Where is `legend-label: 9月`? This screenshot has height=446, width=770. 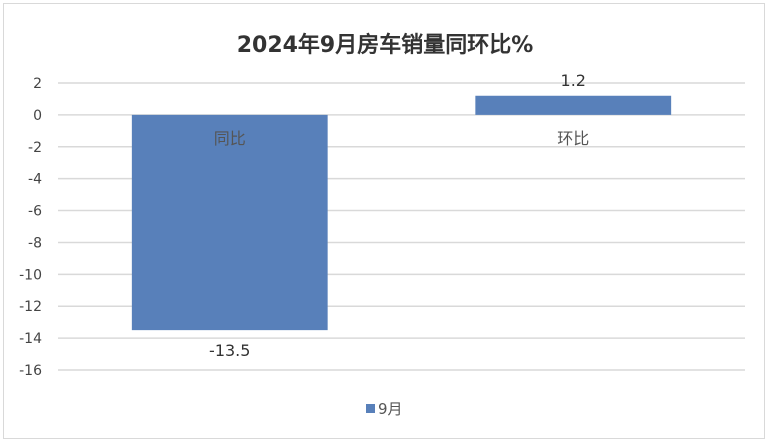 legend-label: 9月 is located at coordinates (390, 409).